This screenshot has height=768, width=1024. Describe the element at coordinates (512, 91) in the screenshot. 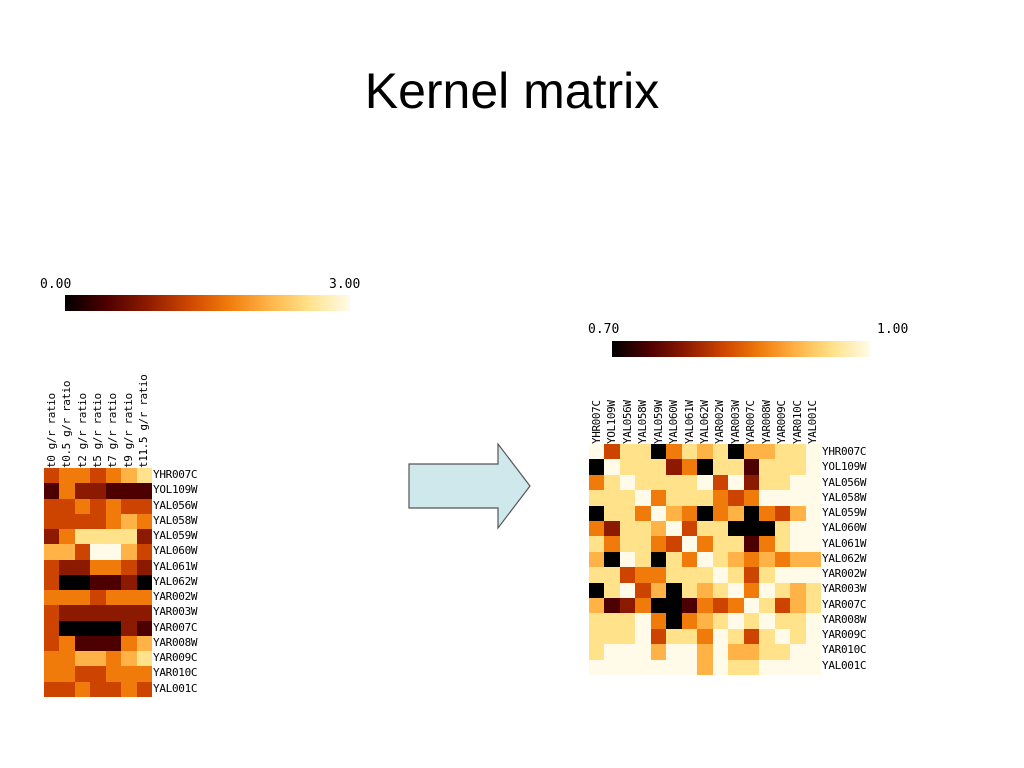

I see `slide-title: Kernel matrix` at that location.